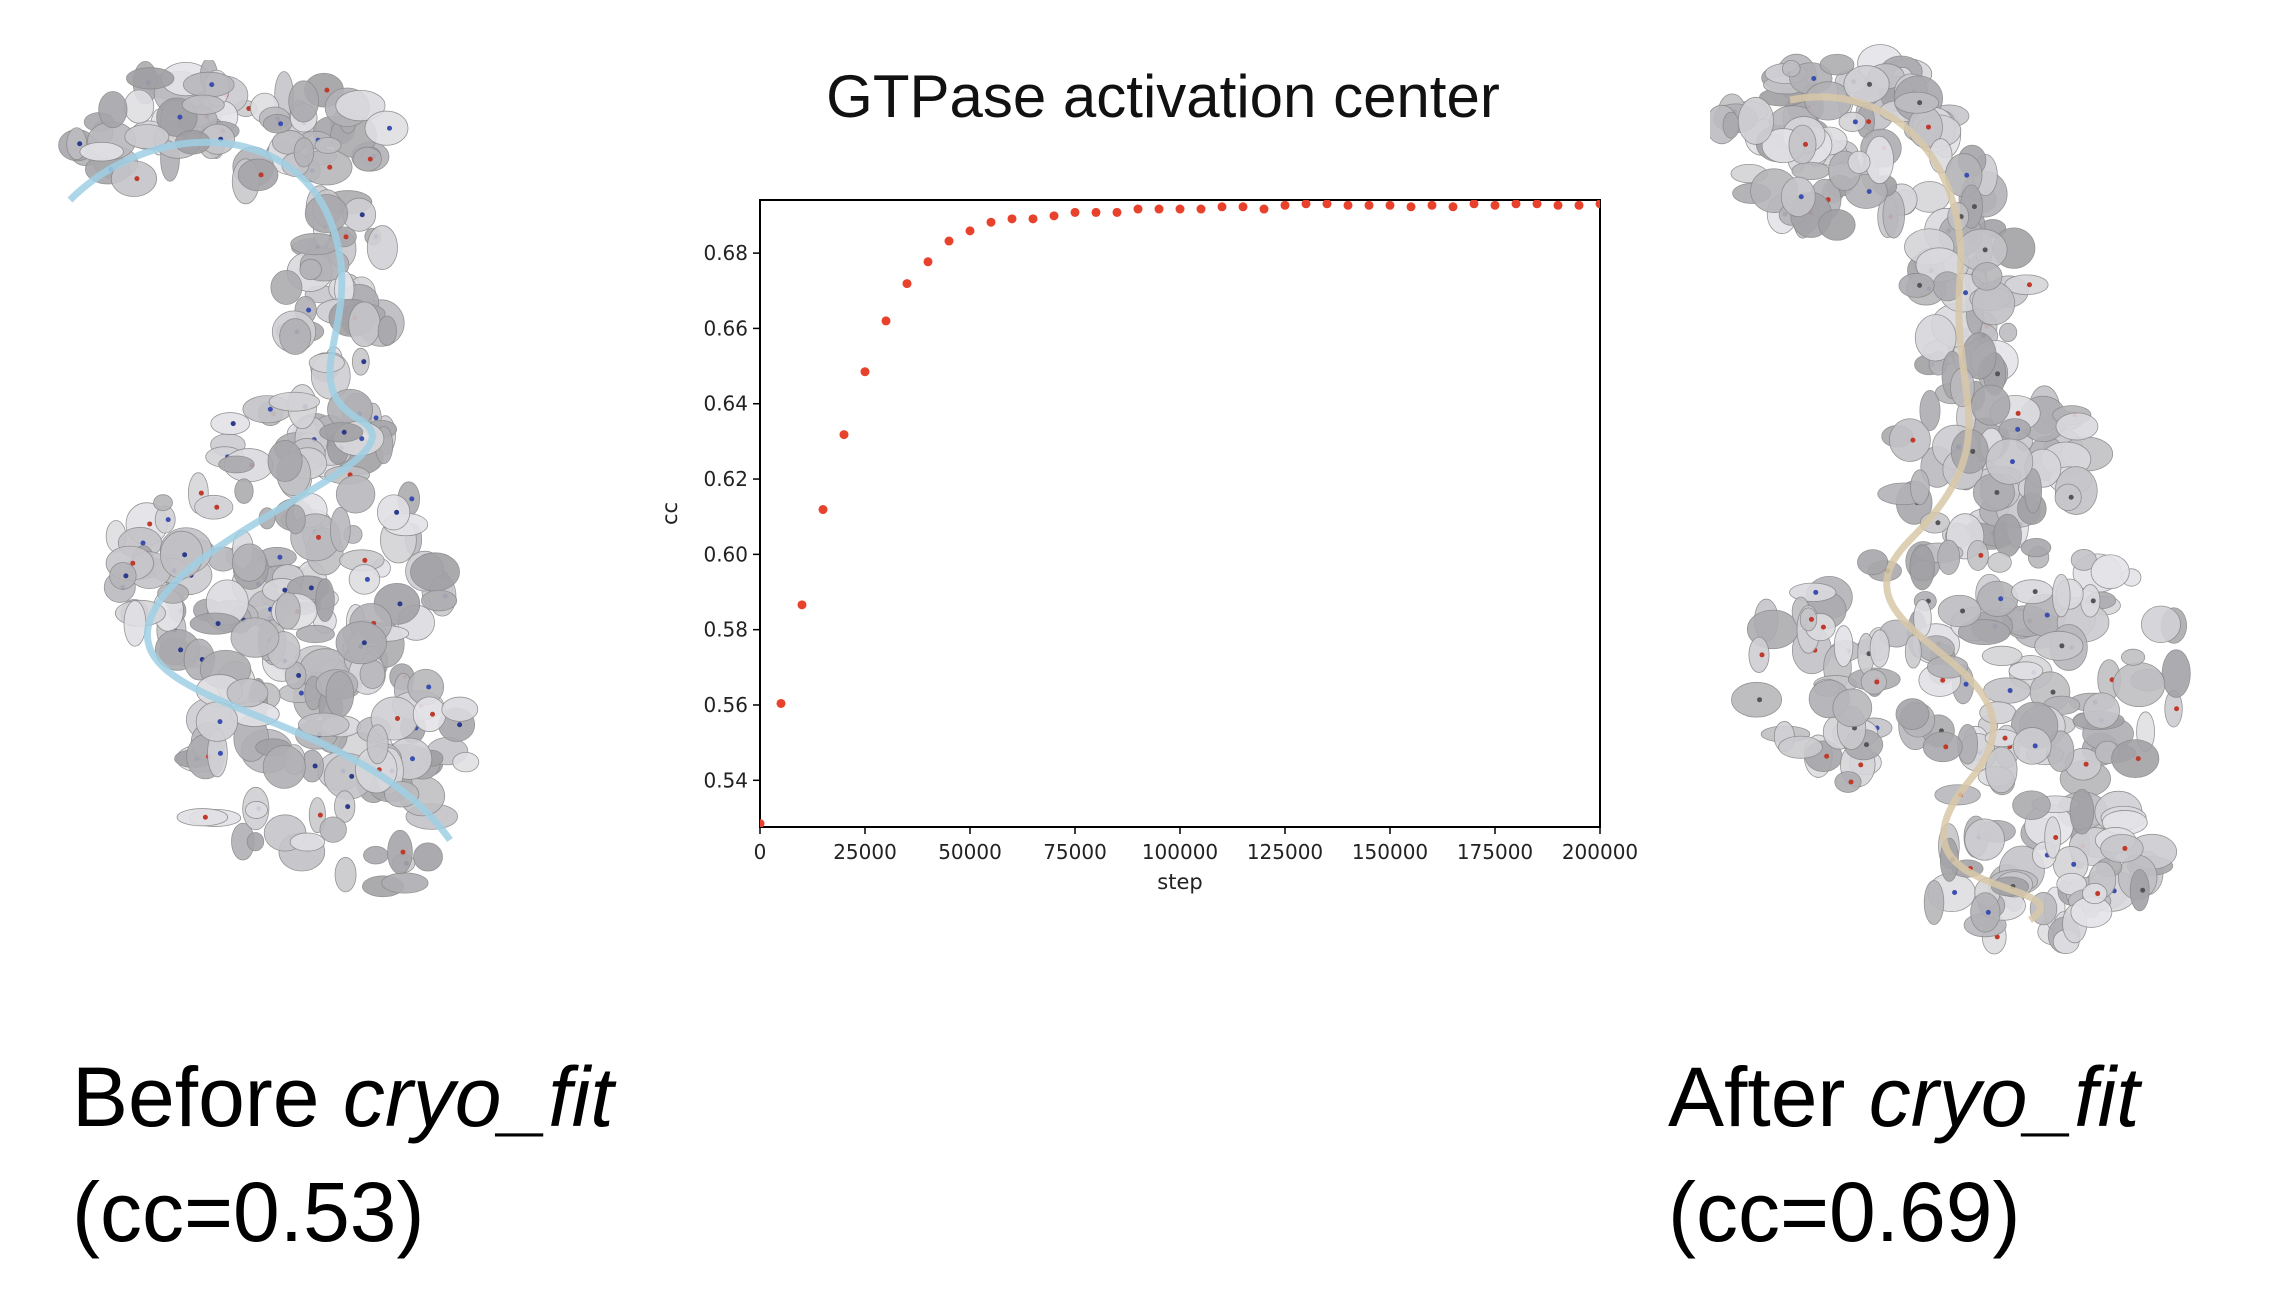 Image resolution: width=2284 pixels, height=1296 pixels. What do you see at coordinates (1844, 1212) in the screenshot?
I see `after-cc-value: (cc=0.69)` at bounding box center [1844, 1212].